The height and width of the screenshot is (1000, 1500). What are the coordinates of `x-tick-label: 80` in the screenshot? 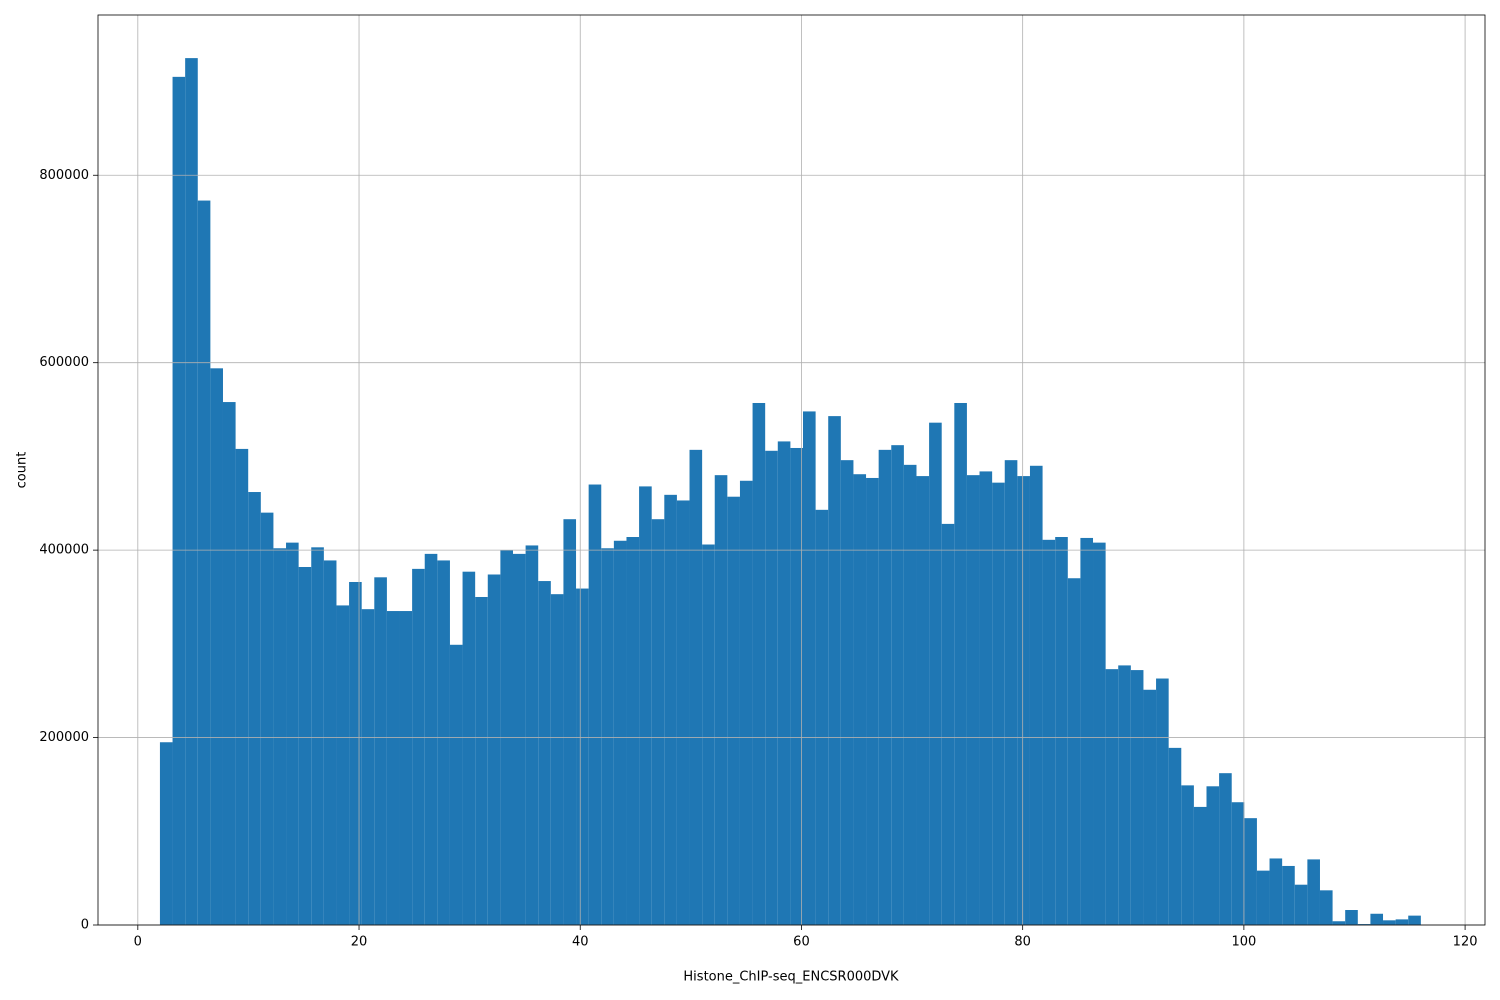 It's located at (1022, 942).